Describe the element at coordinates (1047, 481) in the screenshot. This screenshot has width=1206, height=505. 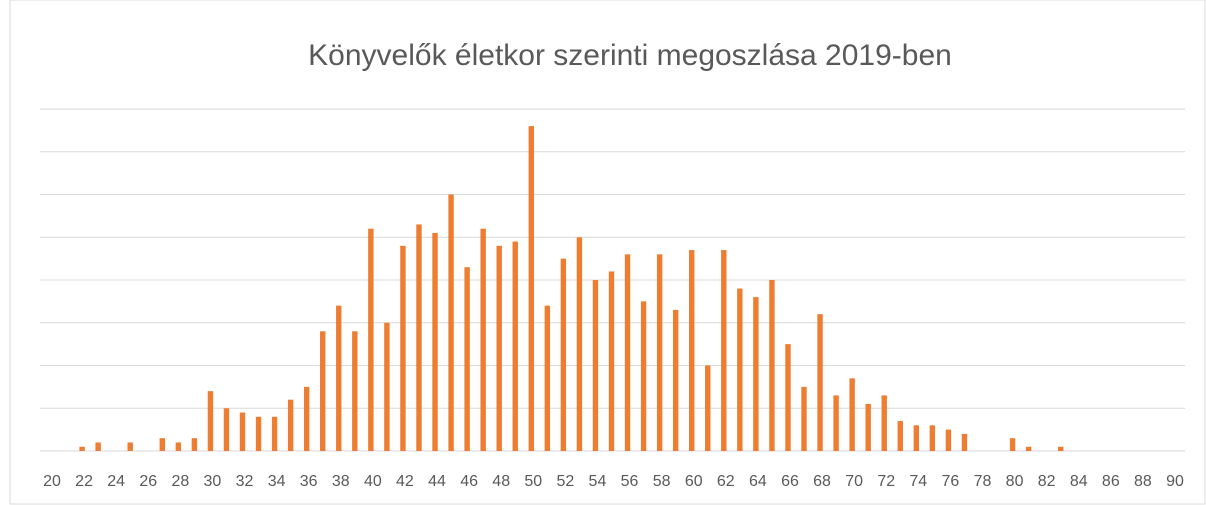
I see `x-tick-label: 82` at that location.